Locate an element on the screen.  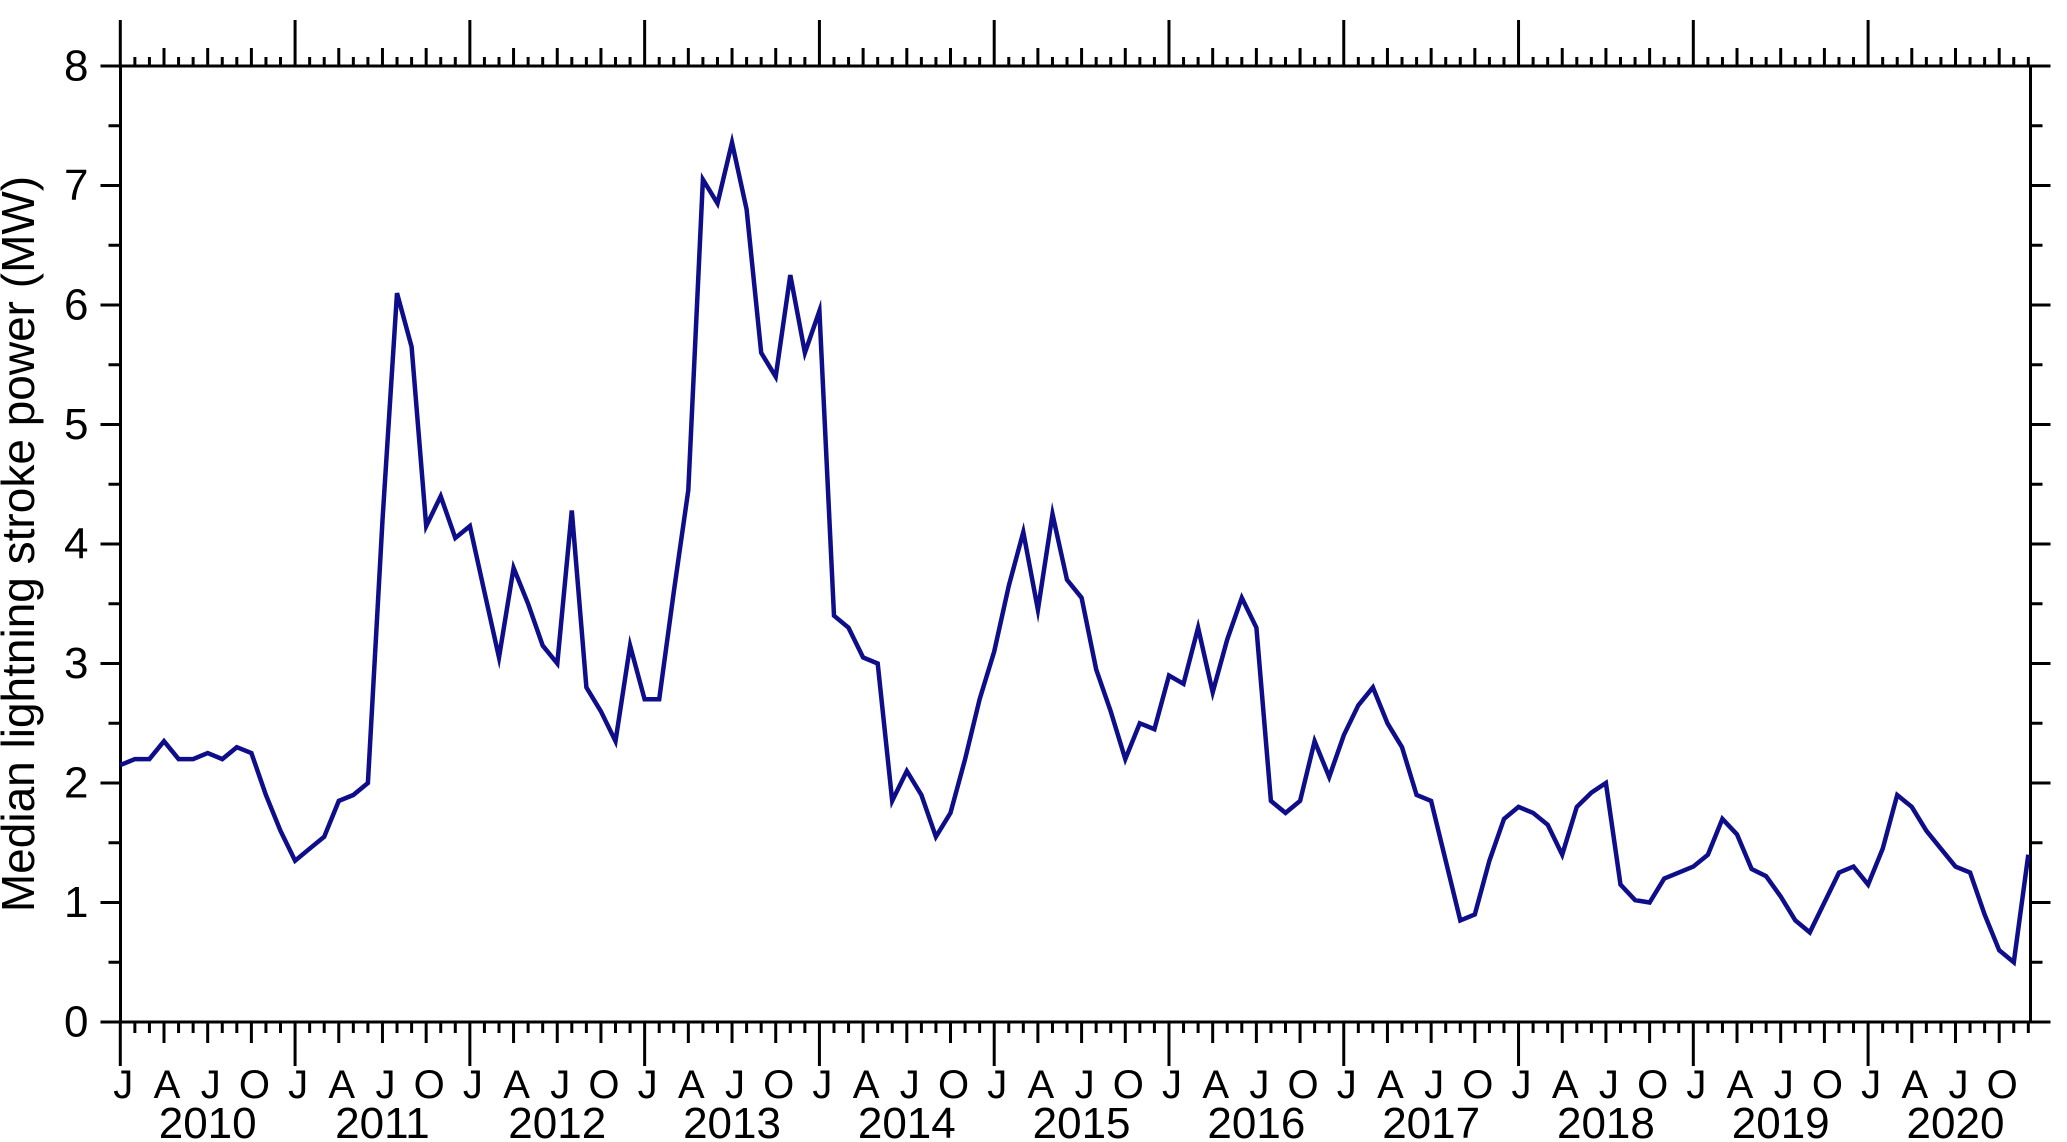
x-axis-year-label: 2011 is located at coordinates (382, 1120).